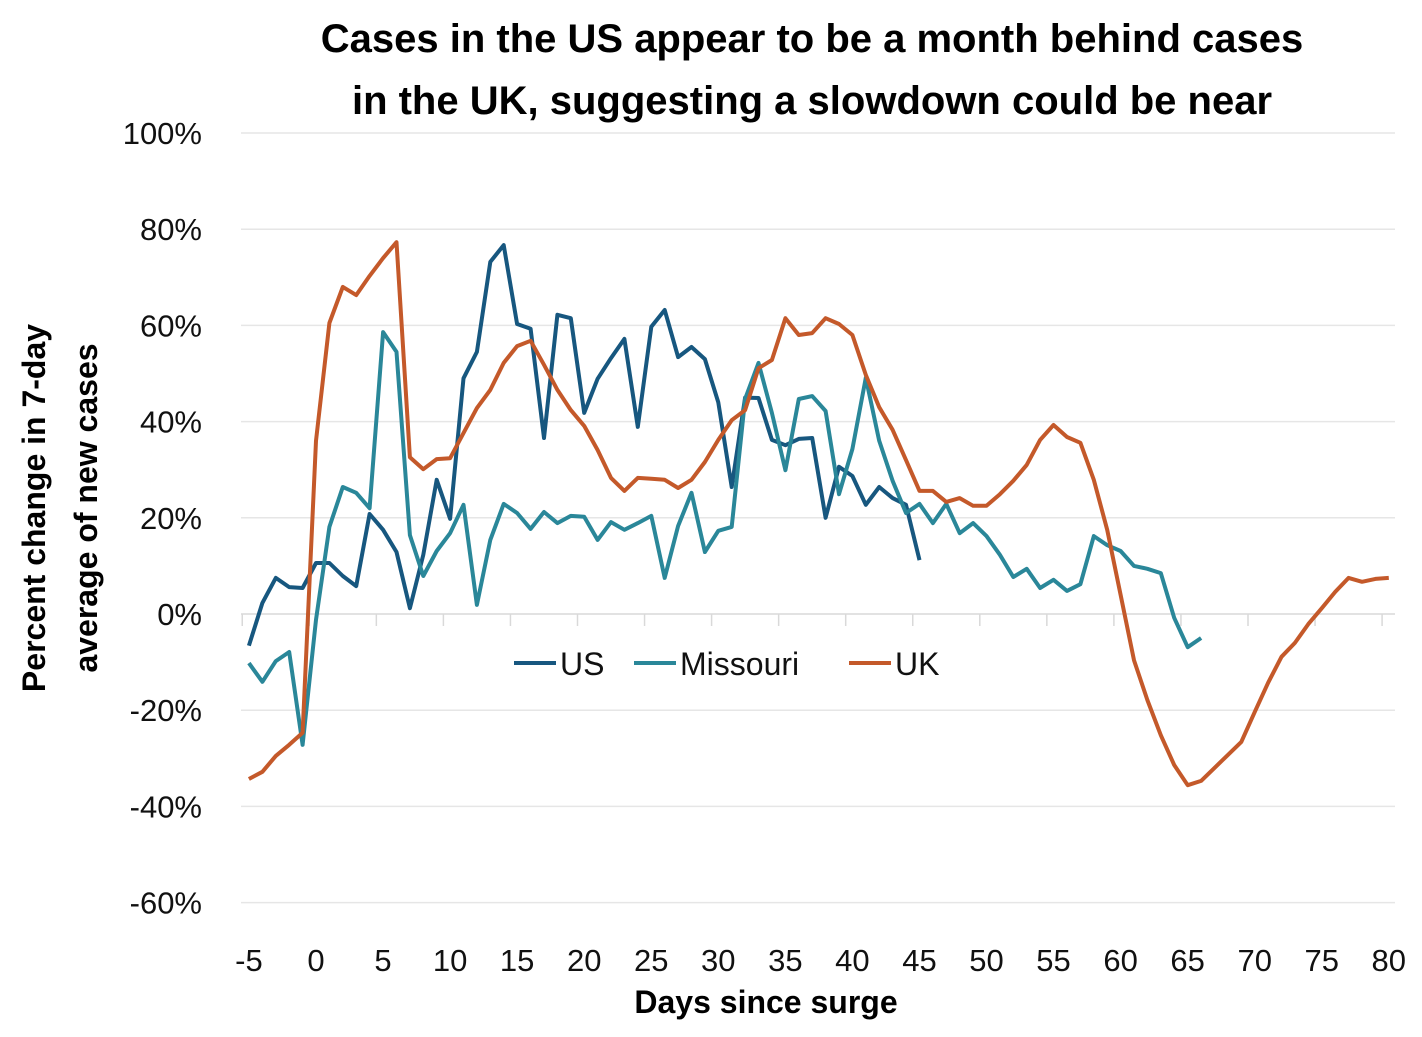 The width and height of the screenshot is (1422, 1037). I want to click on y-axis-label-line-1: Percent change in 7-day, so click(34, 508).